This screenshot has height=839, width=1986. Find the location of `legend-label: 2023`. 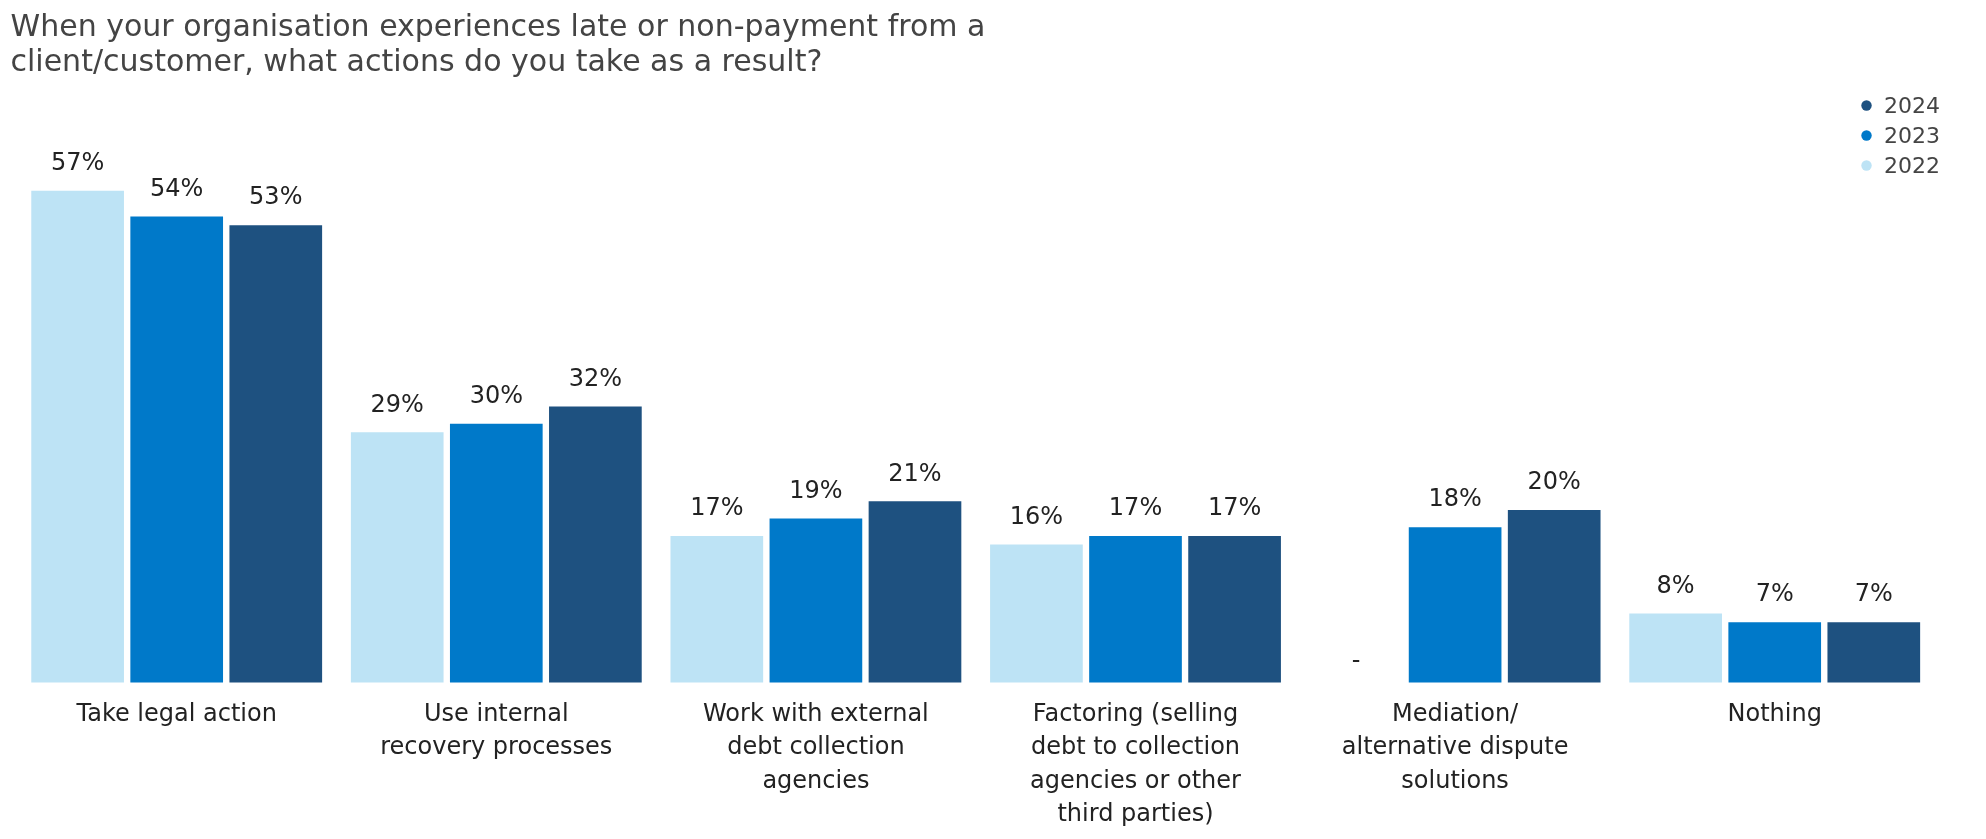

legend-label: 2023 is located at coordinates (1912, 135).